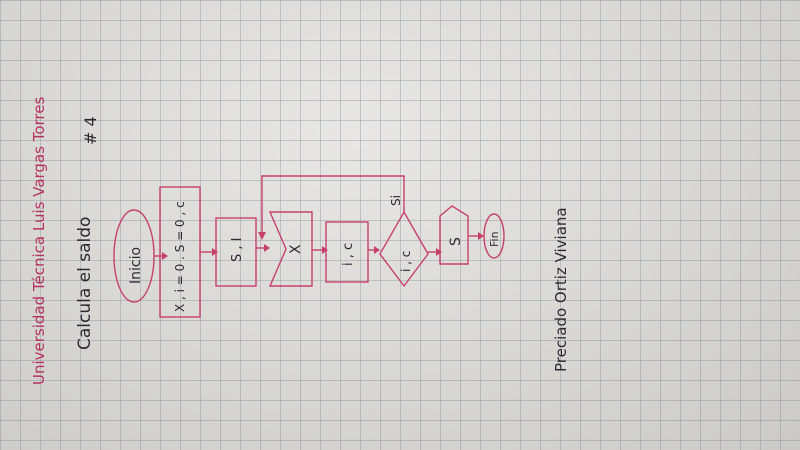 This screenshot has width=800, height=450. I want to click on decision-label: i , c, so click(406, 261).